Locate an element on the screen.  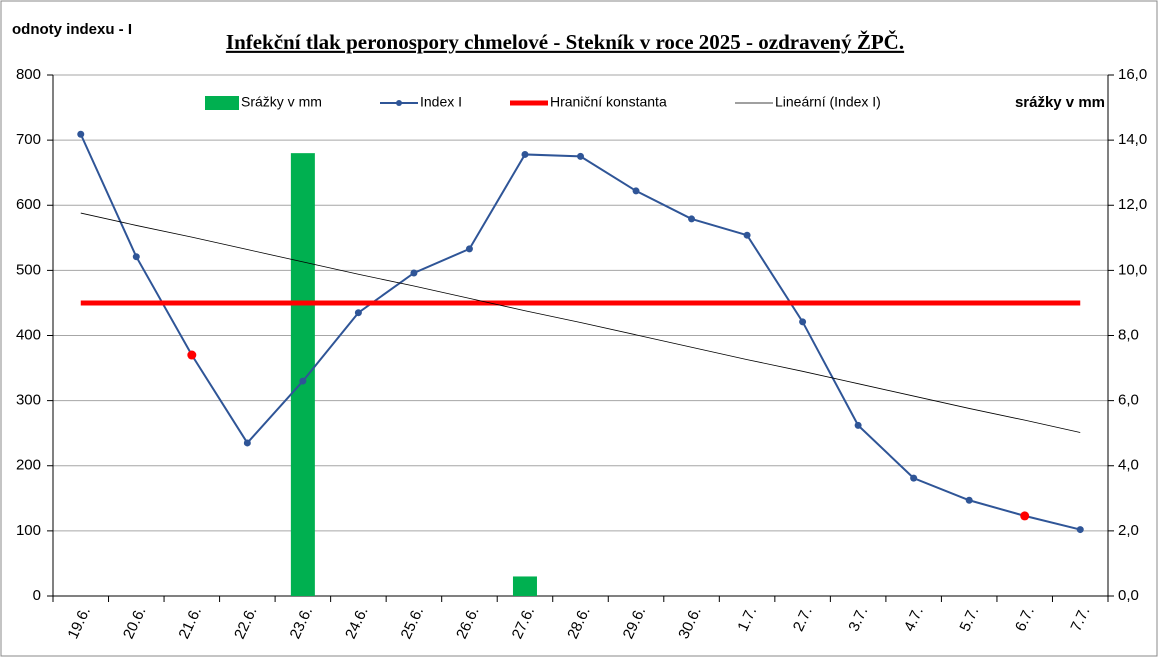
legend-swatch is located at coordinates (222, 103).